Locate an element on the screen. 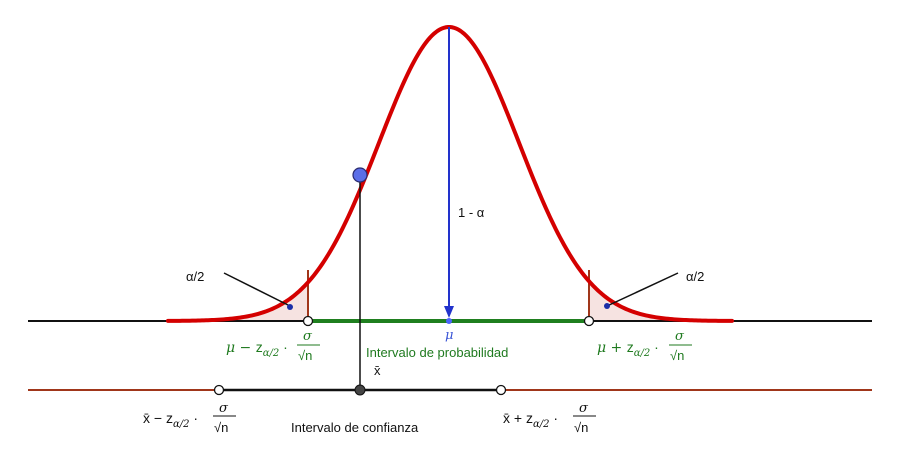 Image resolution: width=922 pixels, height=475 pixels. svg-text: μ − zα/2 · is located at coordinates (257, 349).